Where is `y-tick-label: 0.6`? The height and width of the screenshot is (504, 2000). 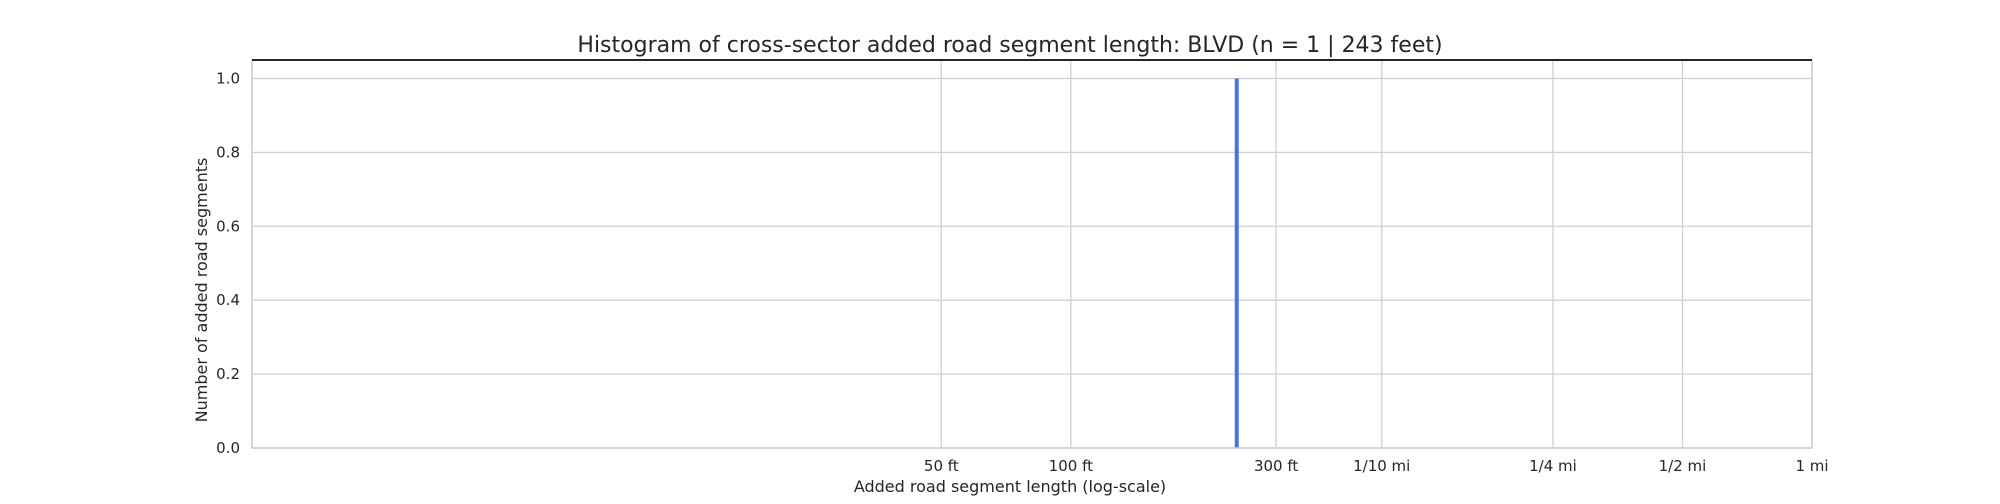 y-tick-label: 0.6 is located at coordinates (228, 226).